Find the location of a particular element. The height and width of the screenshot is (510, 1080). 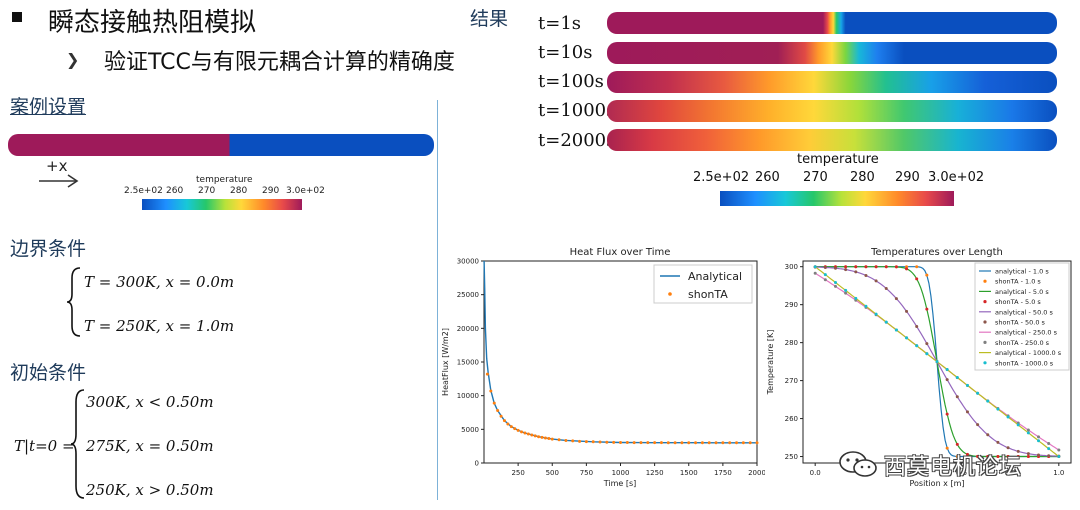

results-heading: 结果 is located at coordinates (489, 19).